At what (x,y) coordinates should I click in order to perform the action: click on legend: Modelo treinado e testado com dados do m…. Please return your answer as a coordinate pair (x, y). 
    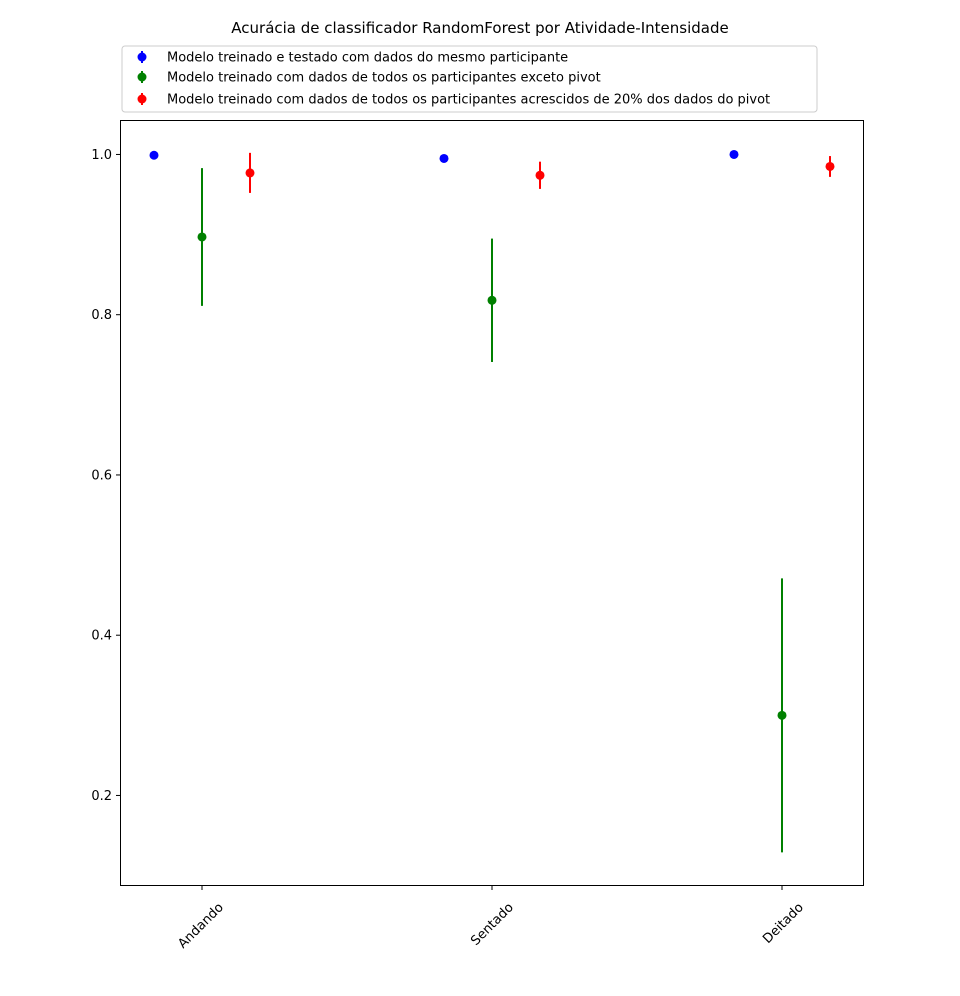
    Looking at the image, I should click on (469, 79).